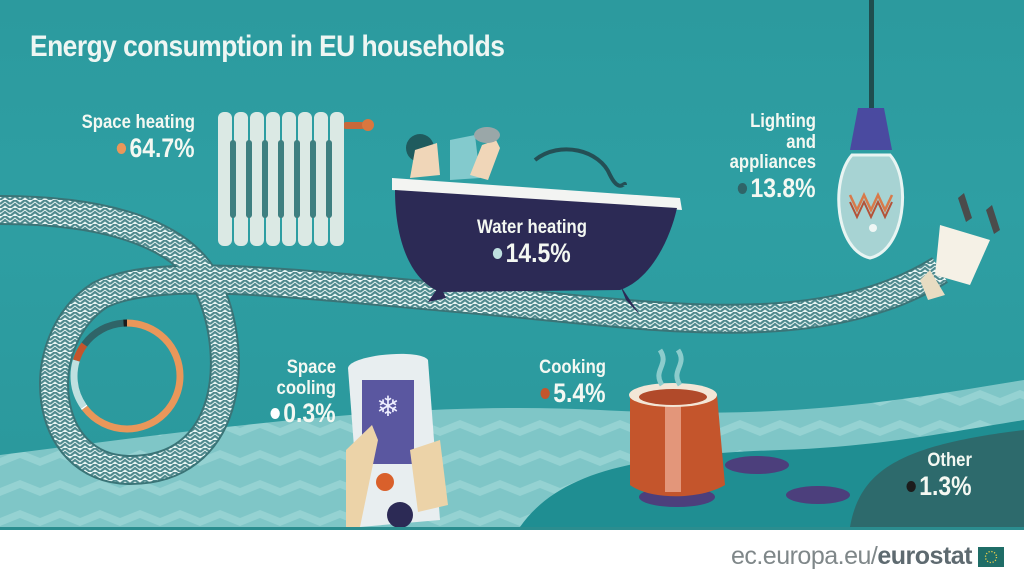  I want to click on other-name: Other, so click(949, 460).